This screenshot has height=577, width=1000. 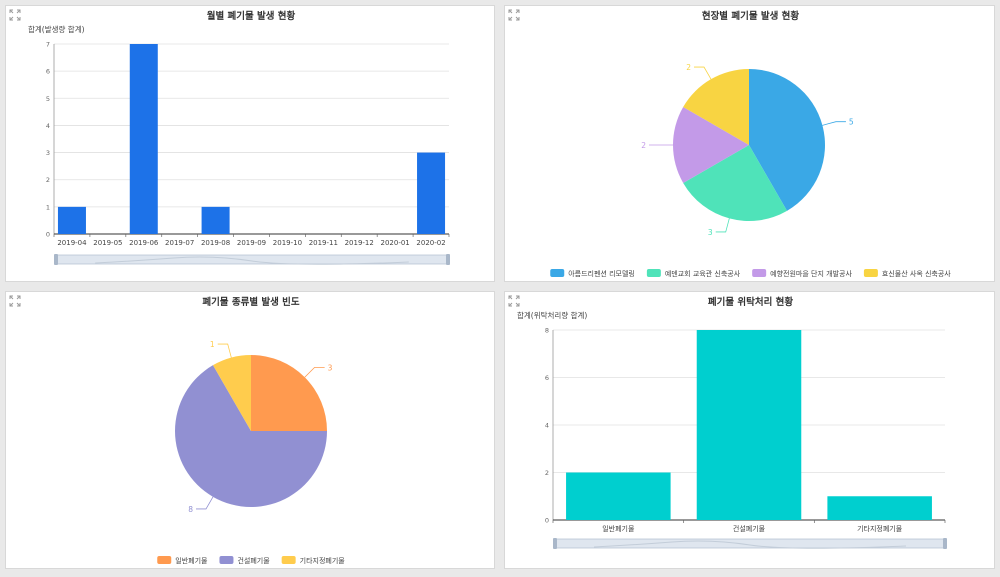 What do you see at coordinates (48, 153) in the screenshot?
I see `y-tick-label: 3` at bounding box center [48, 153].